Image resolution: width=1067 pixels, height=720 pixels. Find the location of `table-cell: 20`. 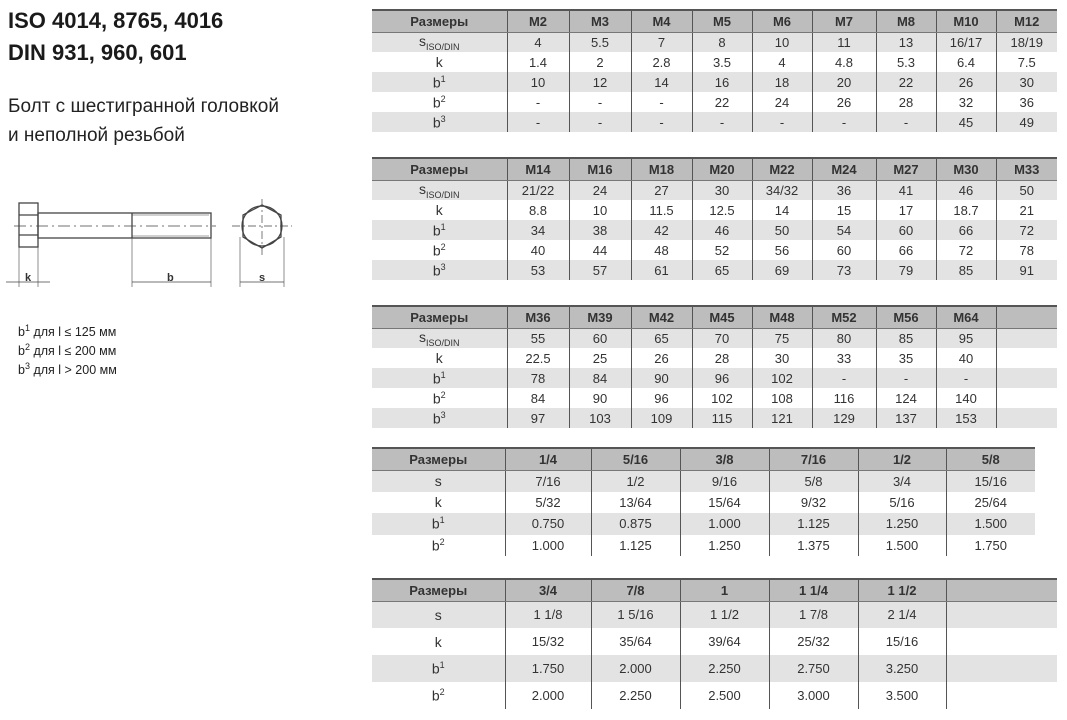

table-cell: 20 is located at coordinates (843, 82).